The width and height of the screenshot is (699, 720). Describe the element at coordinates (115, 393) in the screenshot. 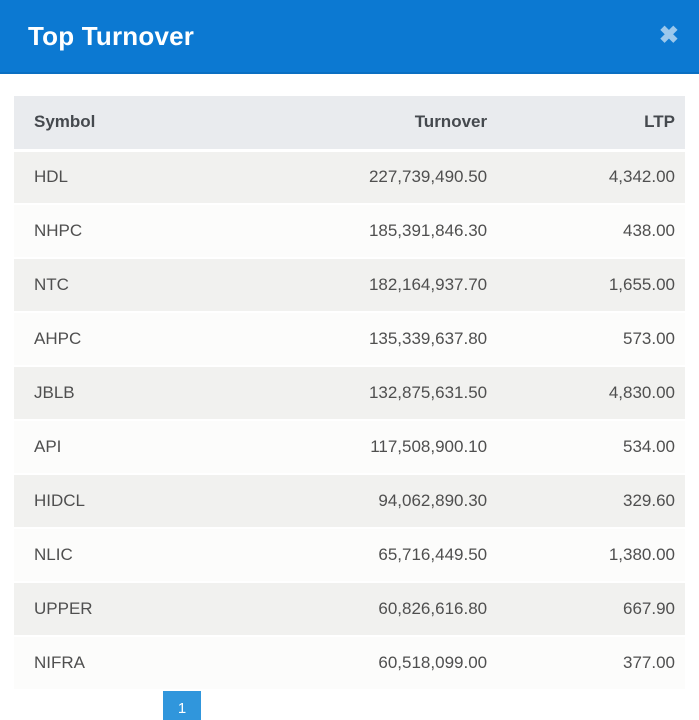

I see `symbol-cell: JBLB` at that location.